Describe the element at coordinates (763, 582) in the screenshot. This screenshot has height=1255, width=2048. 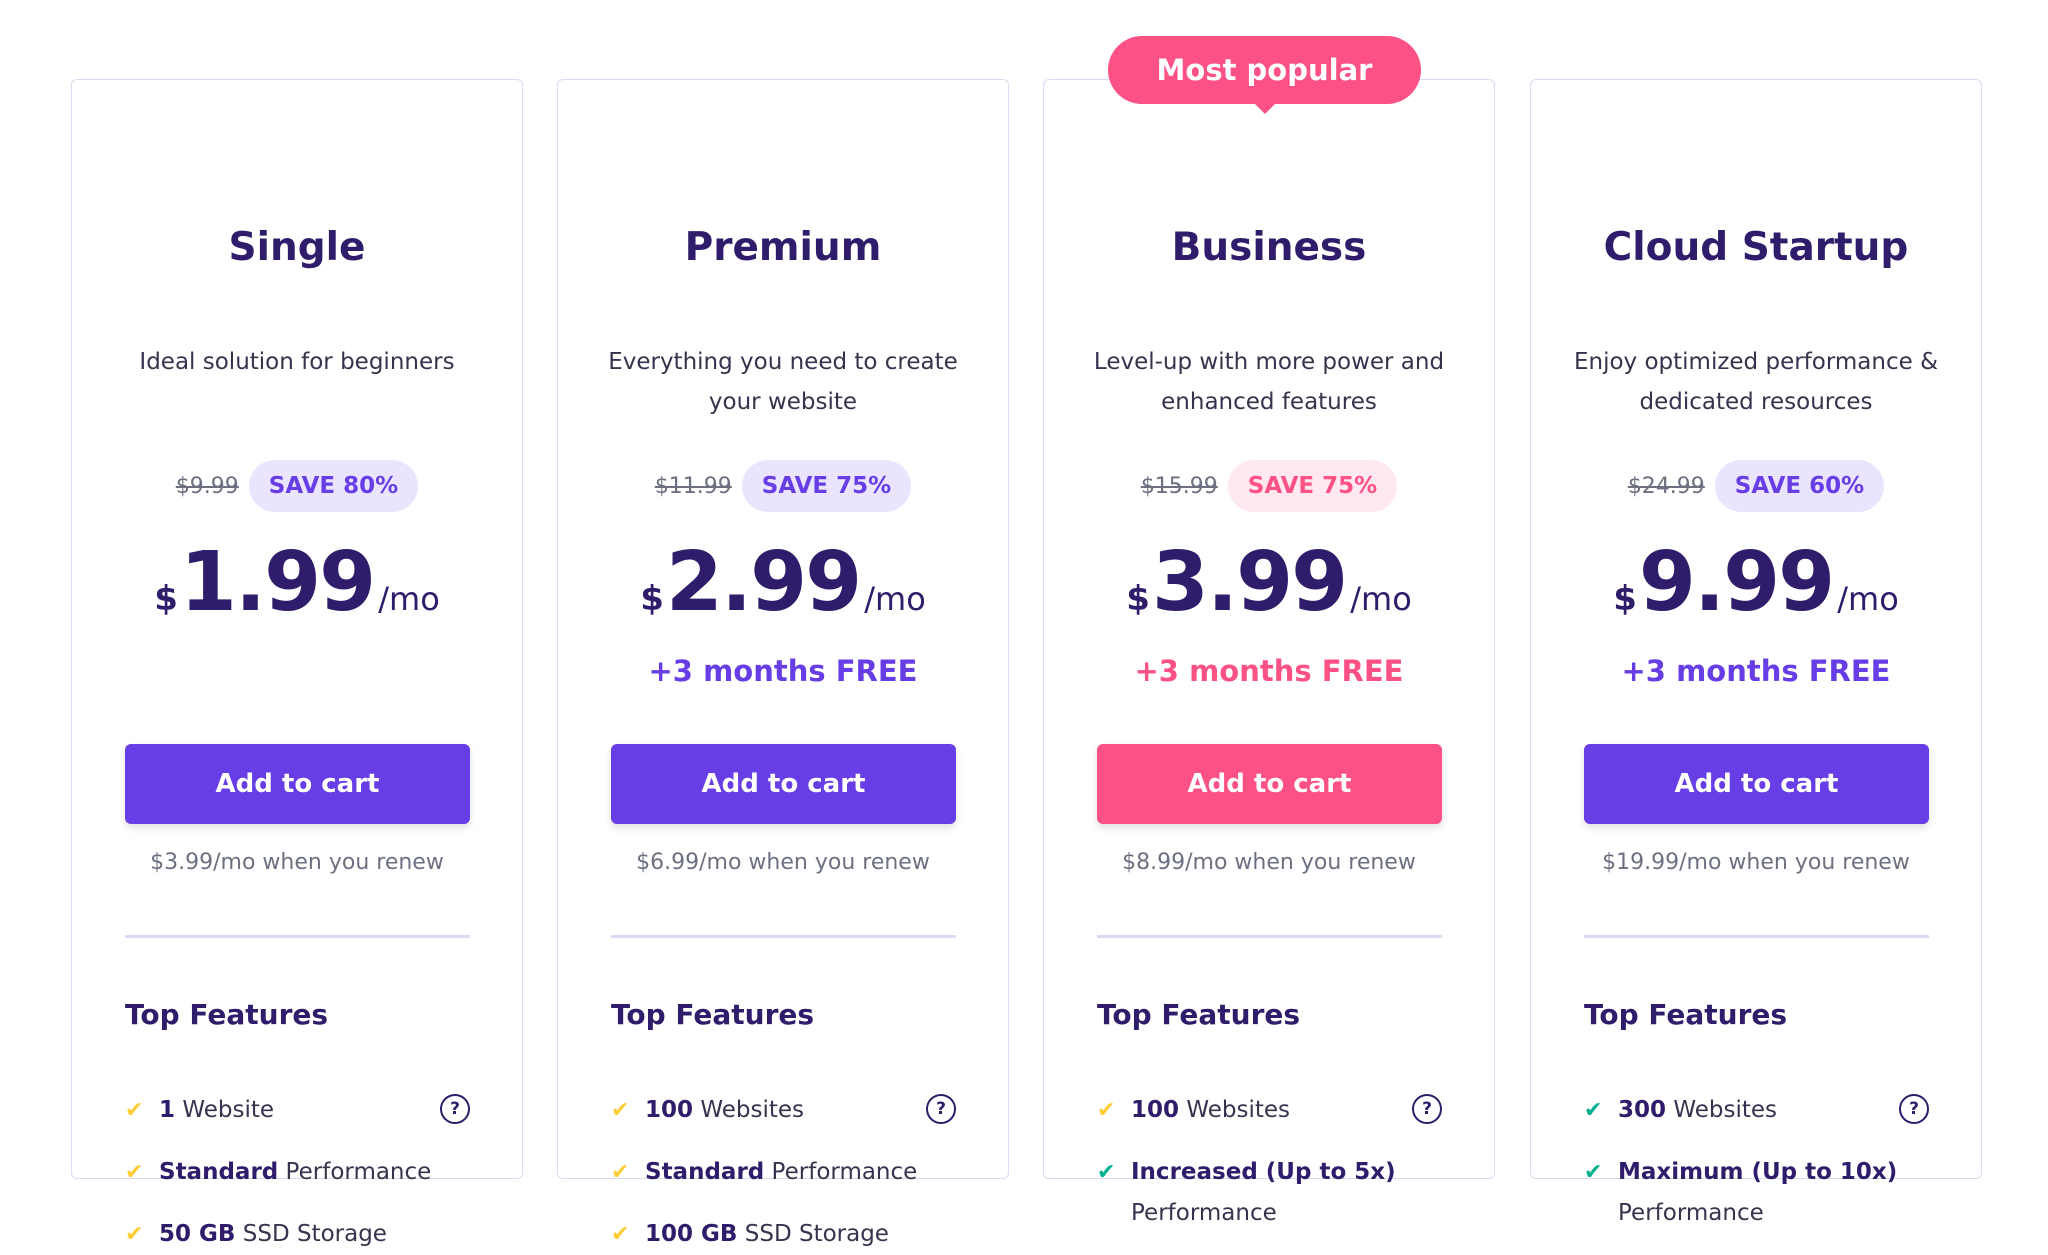
I see `price-amount: 2.99` at that location.